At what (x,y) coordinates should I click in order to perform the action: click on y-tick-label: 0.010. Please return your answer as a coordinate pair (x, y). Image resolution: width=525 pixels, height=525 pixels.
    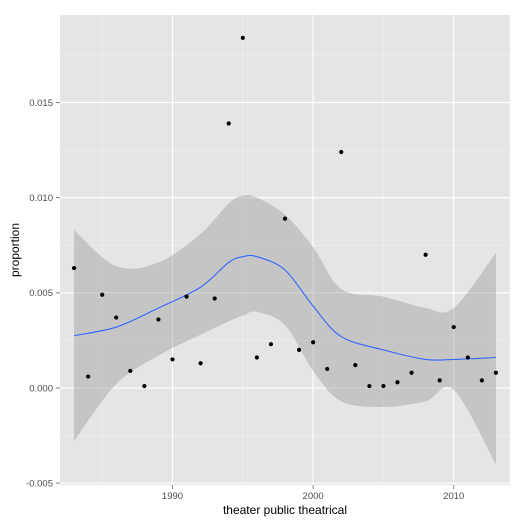
    Looking at the image, I should click on (41, 198).